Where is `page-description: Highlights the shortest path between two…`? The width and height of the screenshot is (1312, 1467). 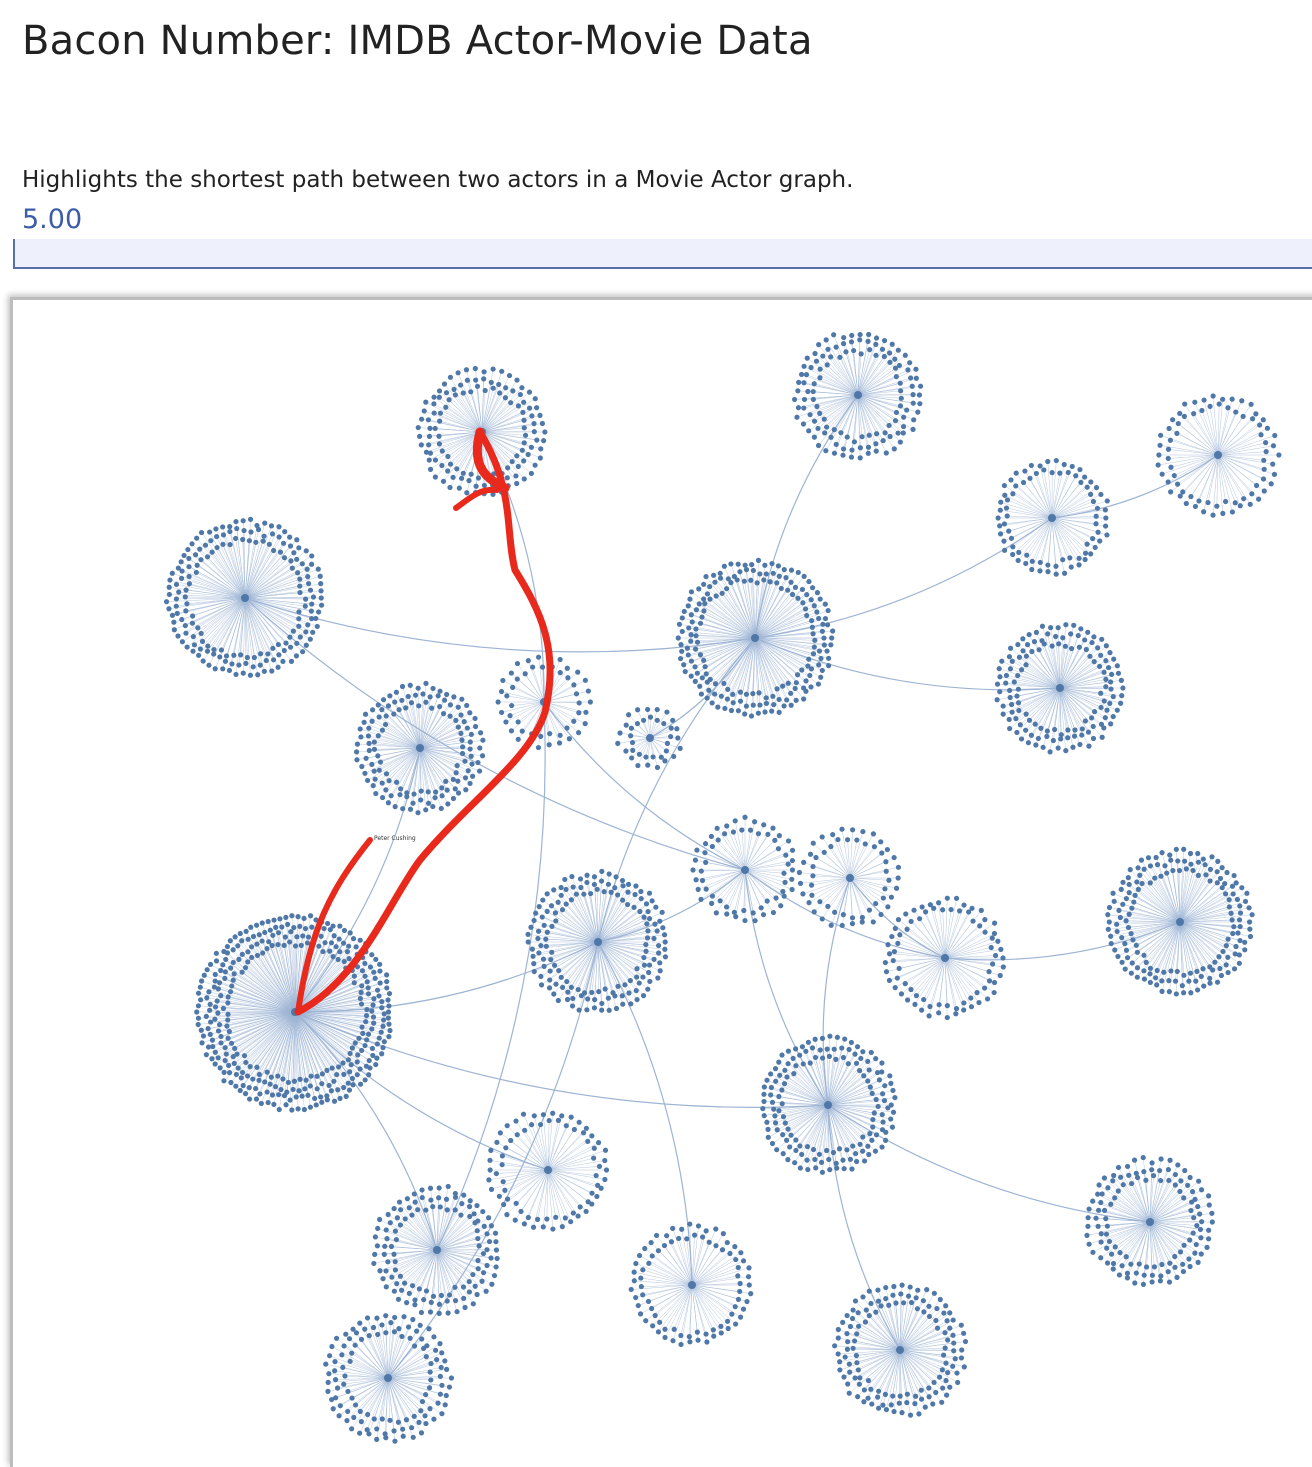
page-description: Highlights the shortest path between two… is located at coordinates (437, 180).